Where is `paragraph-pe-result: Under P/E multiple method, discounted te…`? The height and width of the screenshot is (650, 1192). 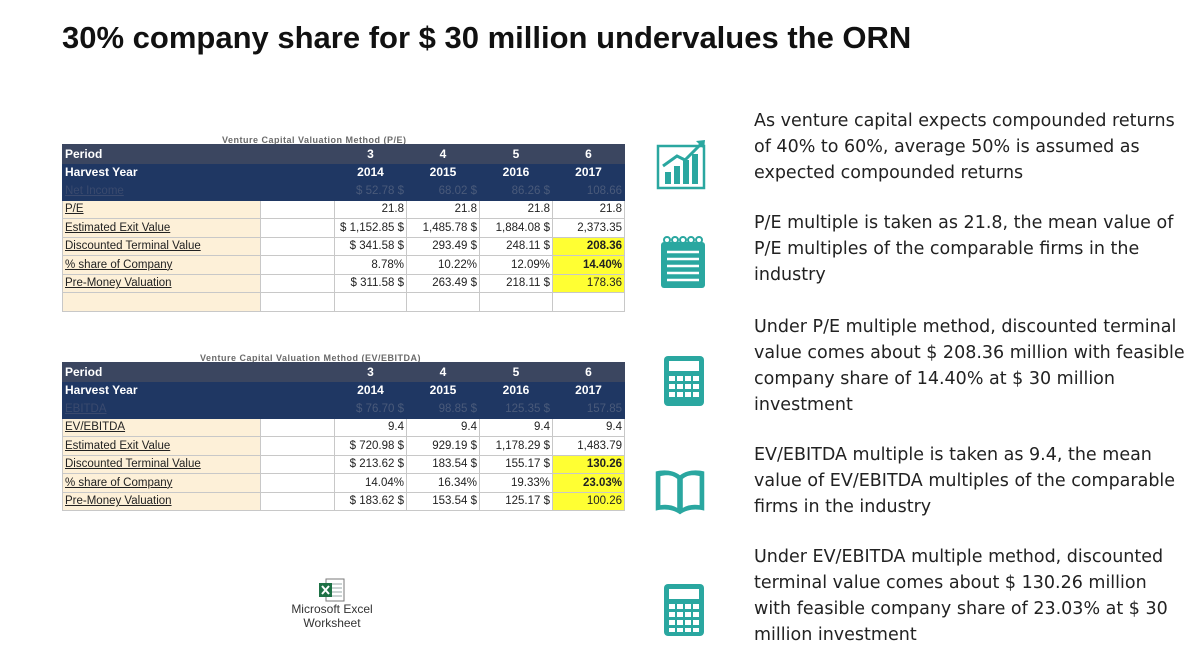
paragraph-pe-result: Under P/E multiple method, discounted te… is located at coordinates (969, 366).